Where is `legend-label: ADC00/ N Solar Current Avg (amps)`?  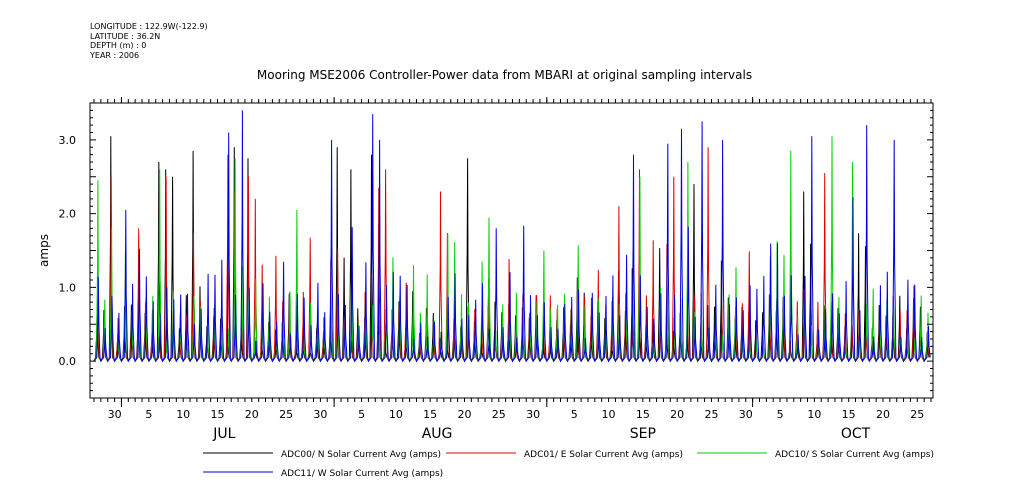 legend-label: ADC00/ N Solar Current Avg (amps) is located at coordinates (361, 455).